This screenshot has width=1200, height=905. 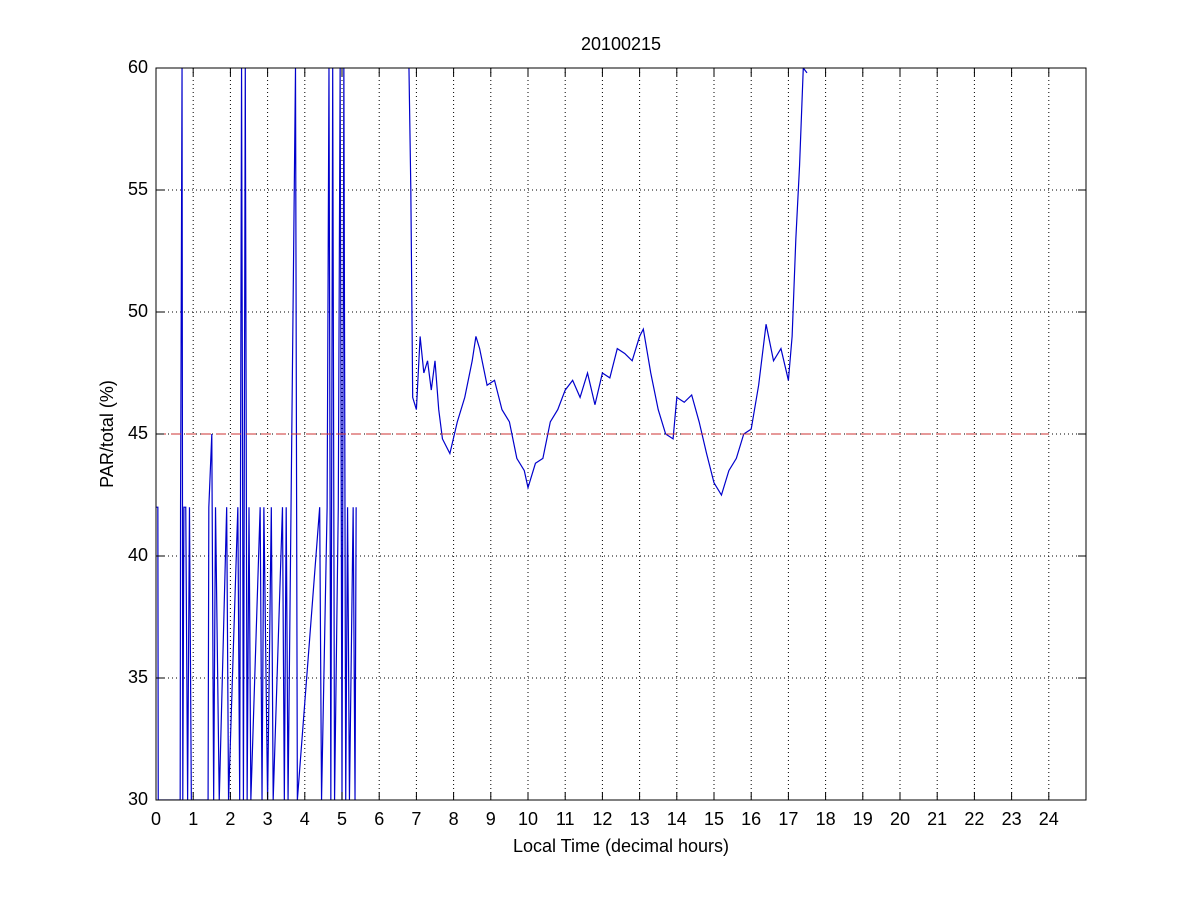 I want to click on y-tick-label: 30, so click(x=138, y=799).